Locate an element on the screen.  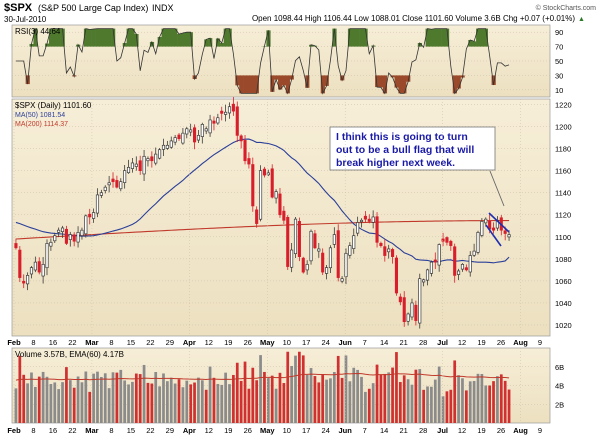
legend-ma200: MA(200) 1114.37 is located at coordinates (41, 124).